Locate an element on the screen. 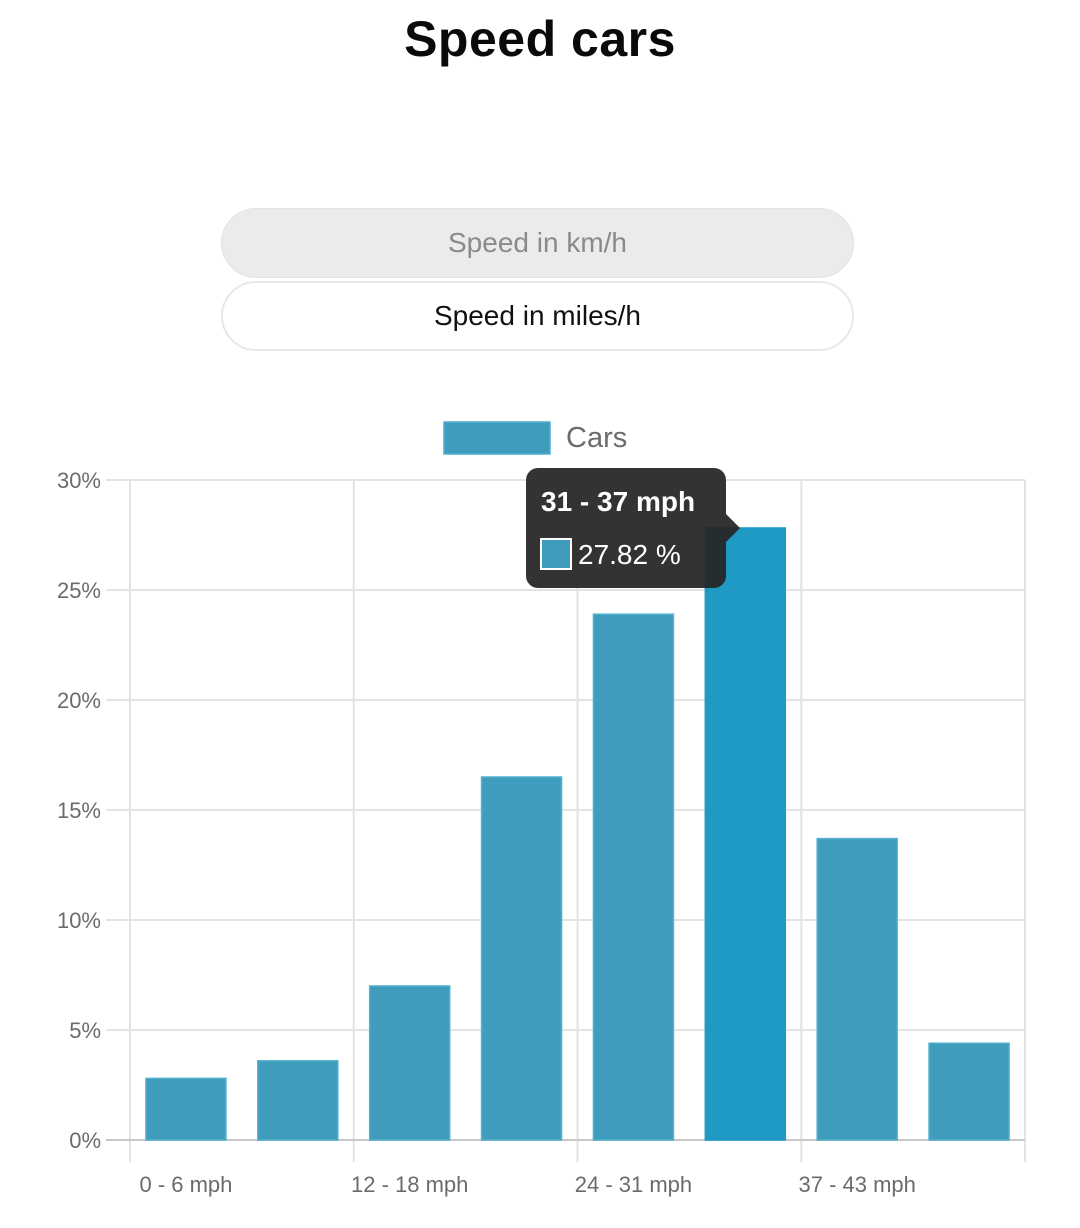 The height and width of the screenshot is (1228, 1080). y-tick-label: 30% is located at coordinates (79, 480).